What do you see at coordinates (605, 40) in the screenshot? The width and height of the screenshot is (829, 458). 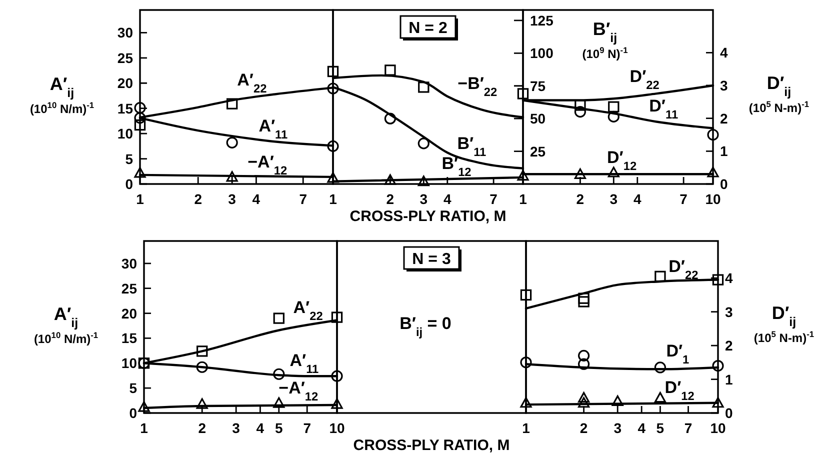 I see `y-axis-title: B′$_{ij}$ (10$^{9}$ N)$^{-1}$` at bounding box center [605, 40].